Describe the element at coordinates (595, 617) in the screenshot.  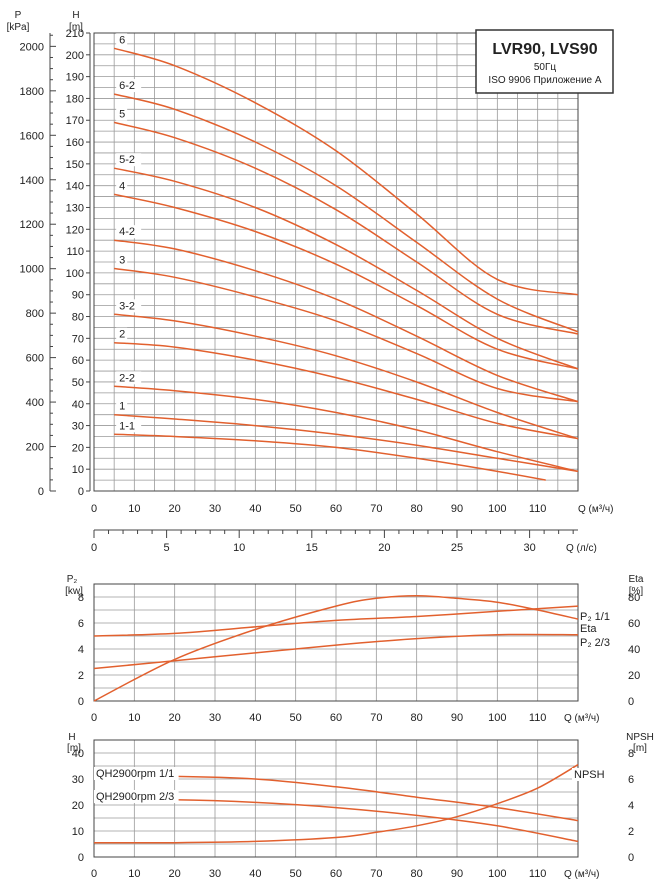
I see `series-label: P₂ 1/1` at that location.